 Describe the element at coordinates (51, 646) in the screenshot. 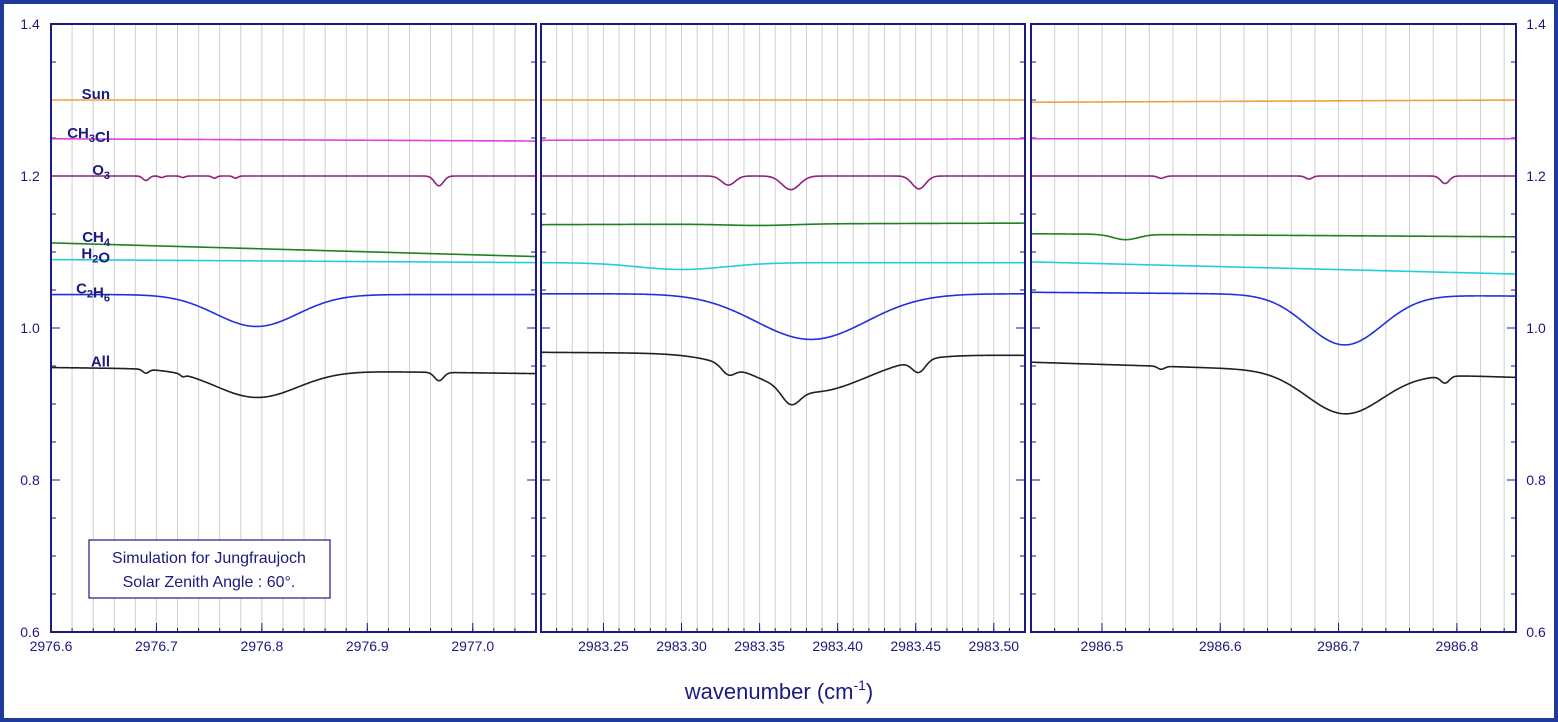

I see `x-tick-label: 2976.6` at that location.